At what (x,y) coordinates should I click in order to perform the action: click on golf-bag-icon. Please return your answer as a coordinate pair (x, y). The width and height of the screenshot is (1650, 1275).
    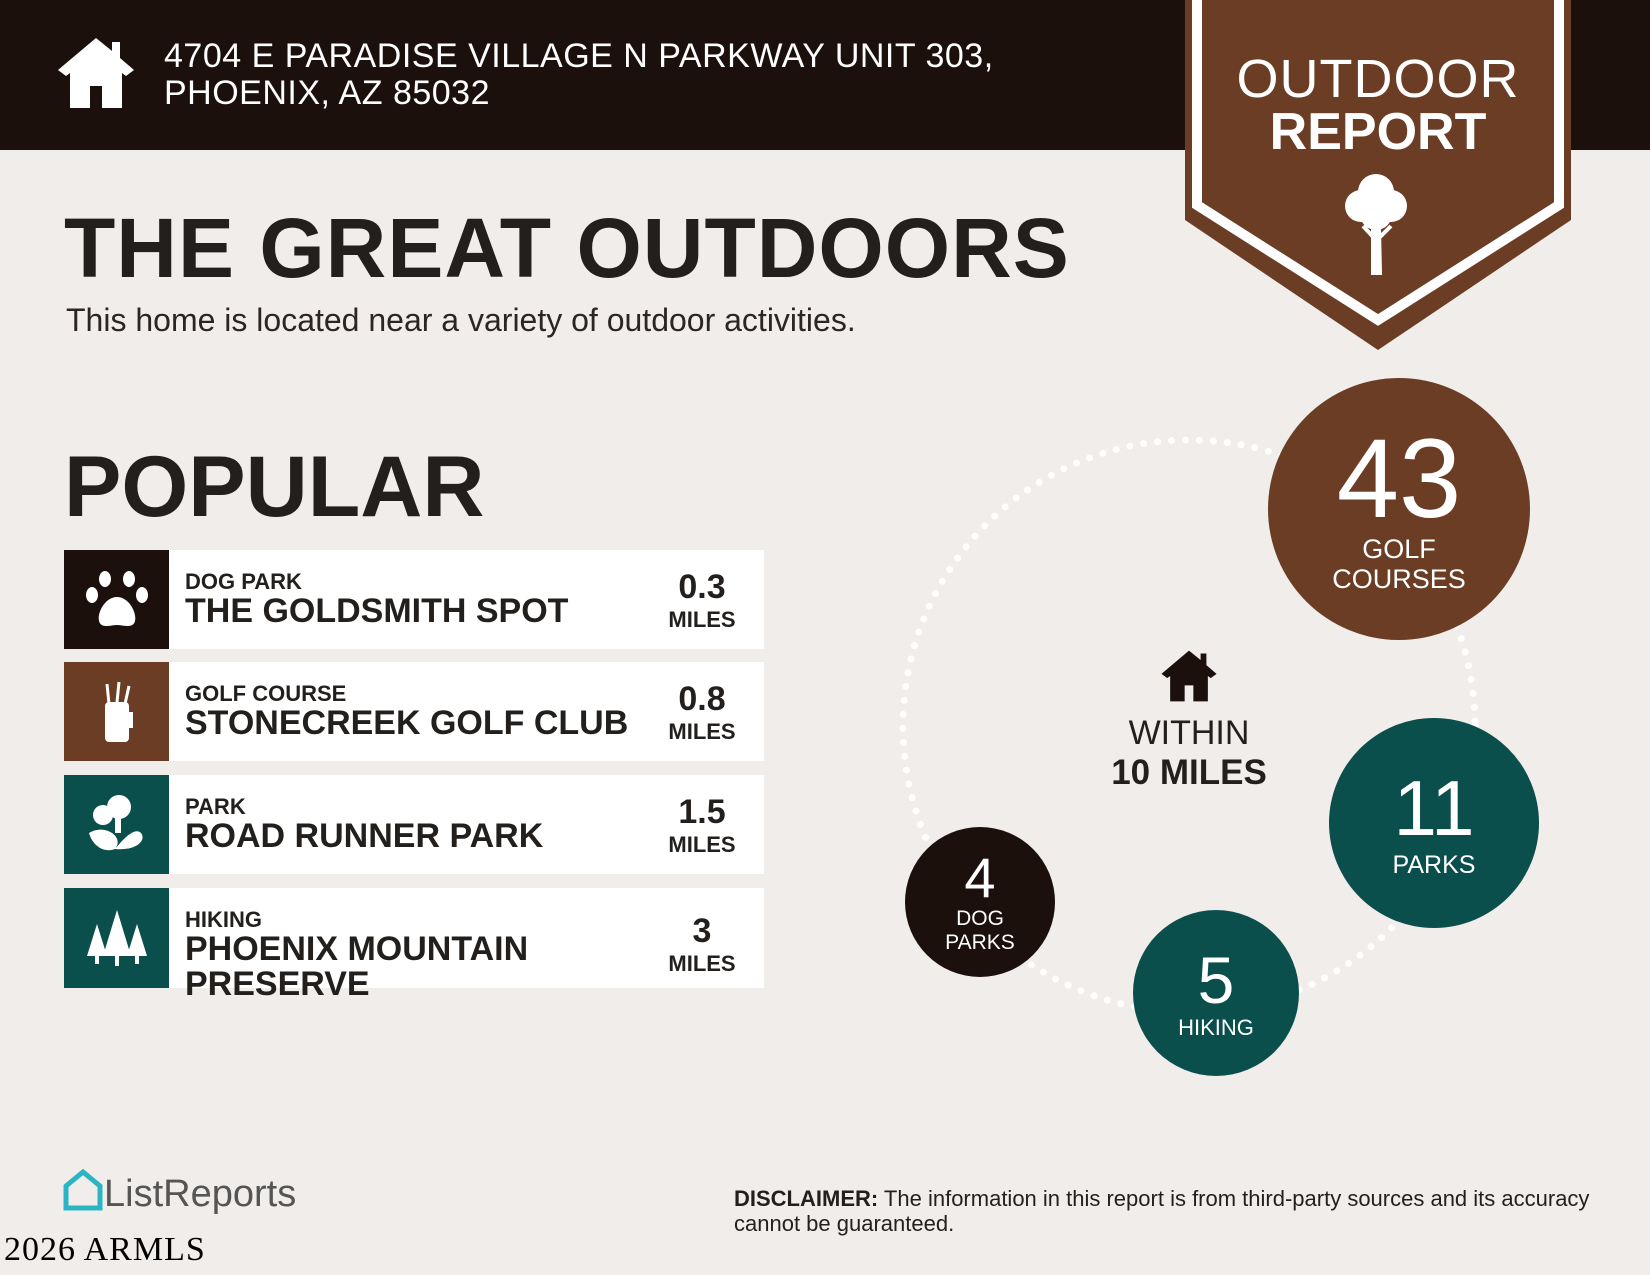
    Looking at the image, I should click on (116, 711).